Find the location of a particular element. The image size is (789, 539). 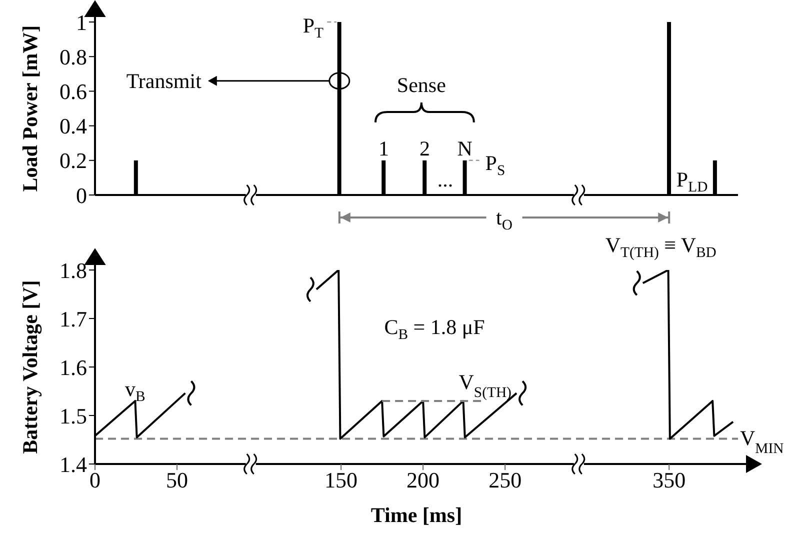

x-tick-label: 50 is located at coordinates (177, 480).